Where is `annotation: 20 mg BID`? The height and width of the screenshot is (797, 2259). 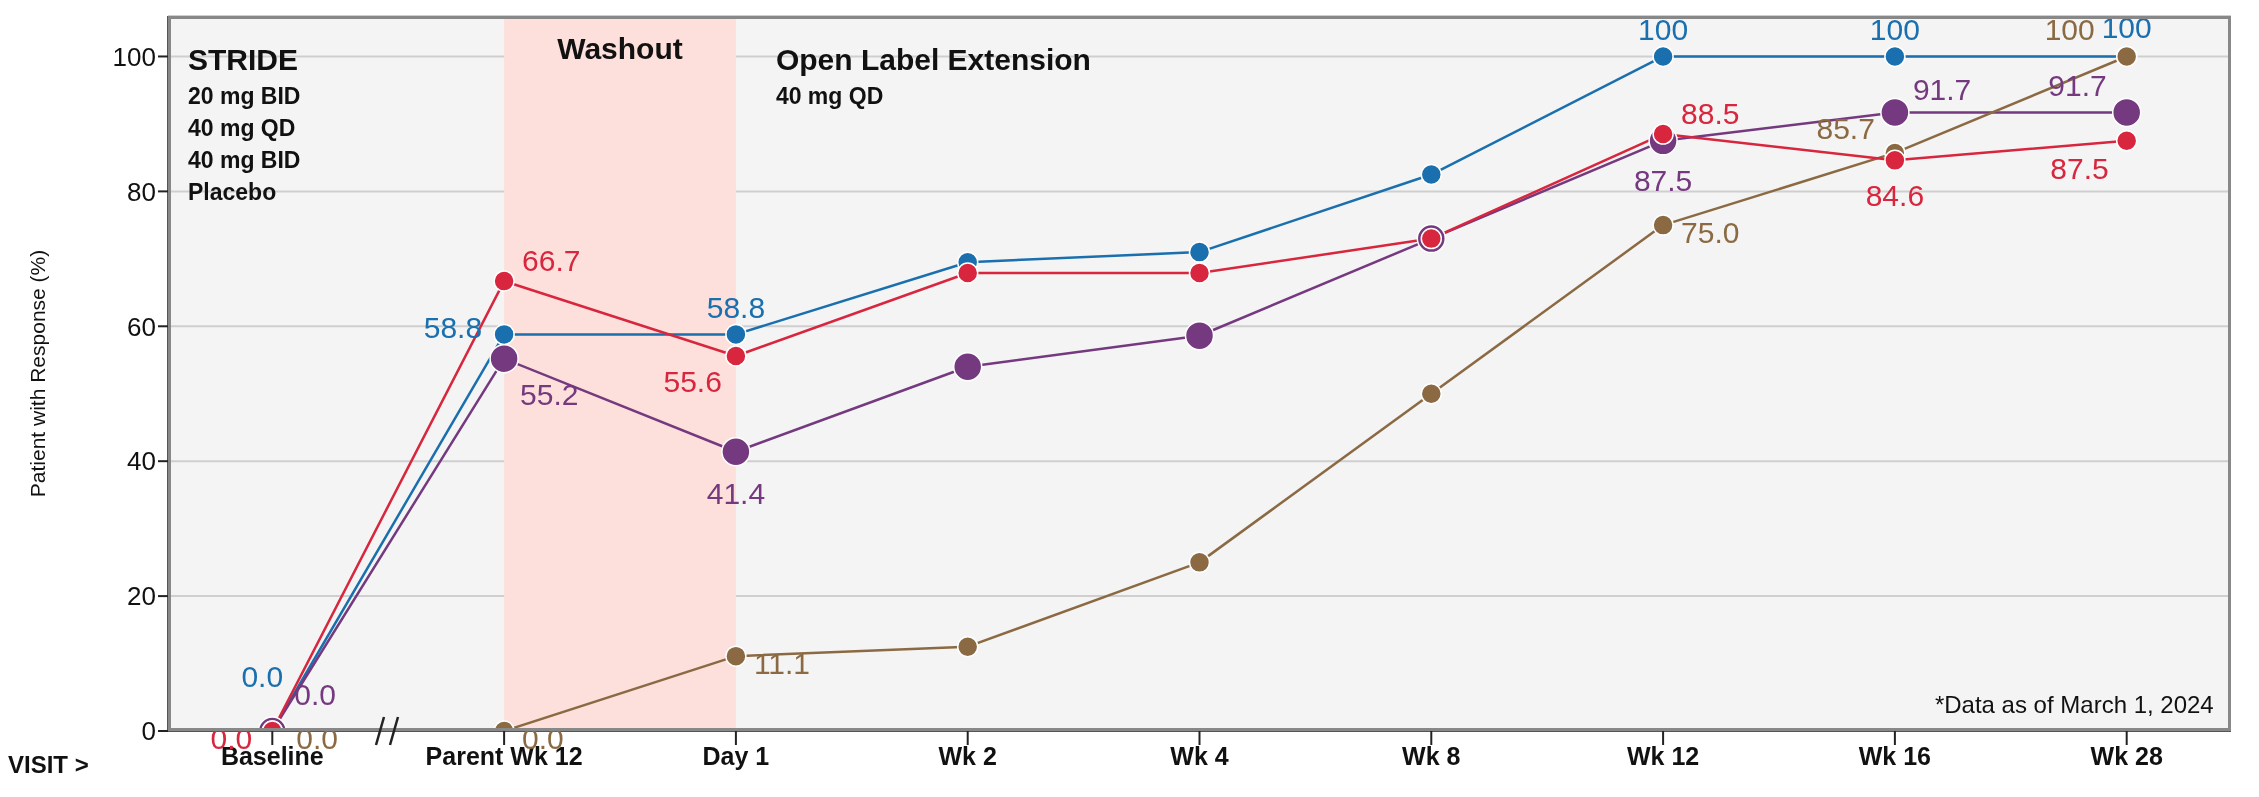
annotation: 20 mg BID is located at coordinates (244, 96).